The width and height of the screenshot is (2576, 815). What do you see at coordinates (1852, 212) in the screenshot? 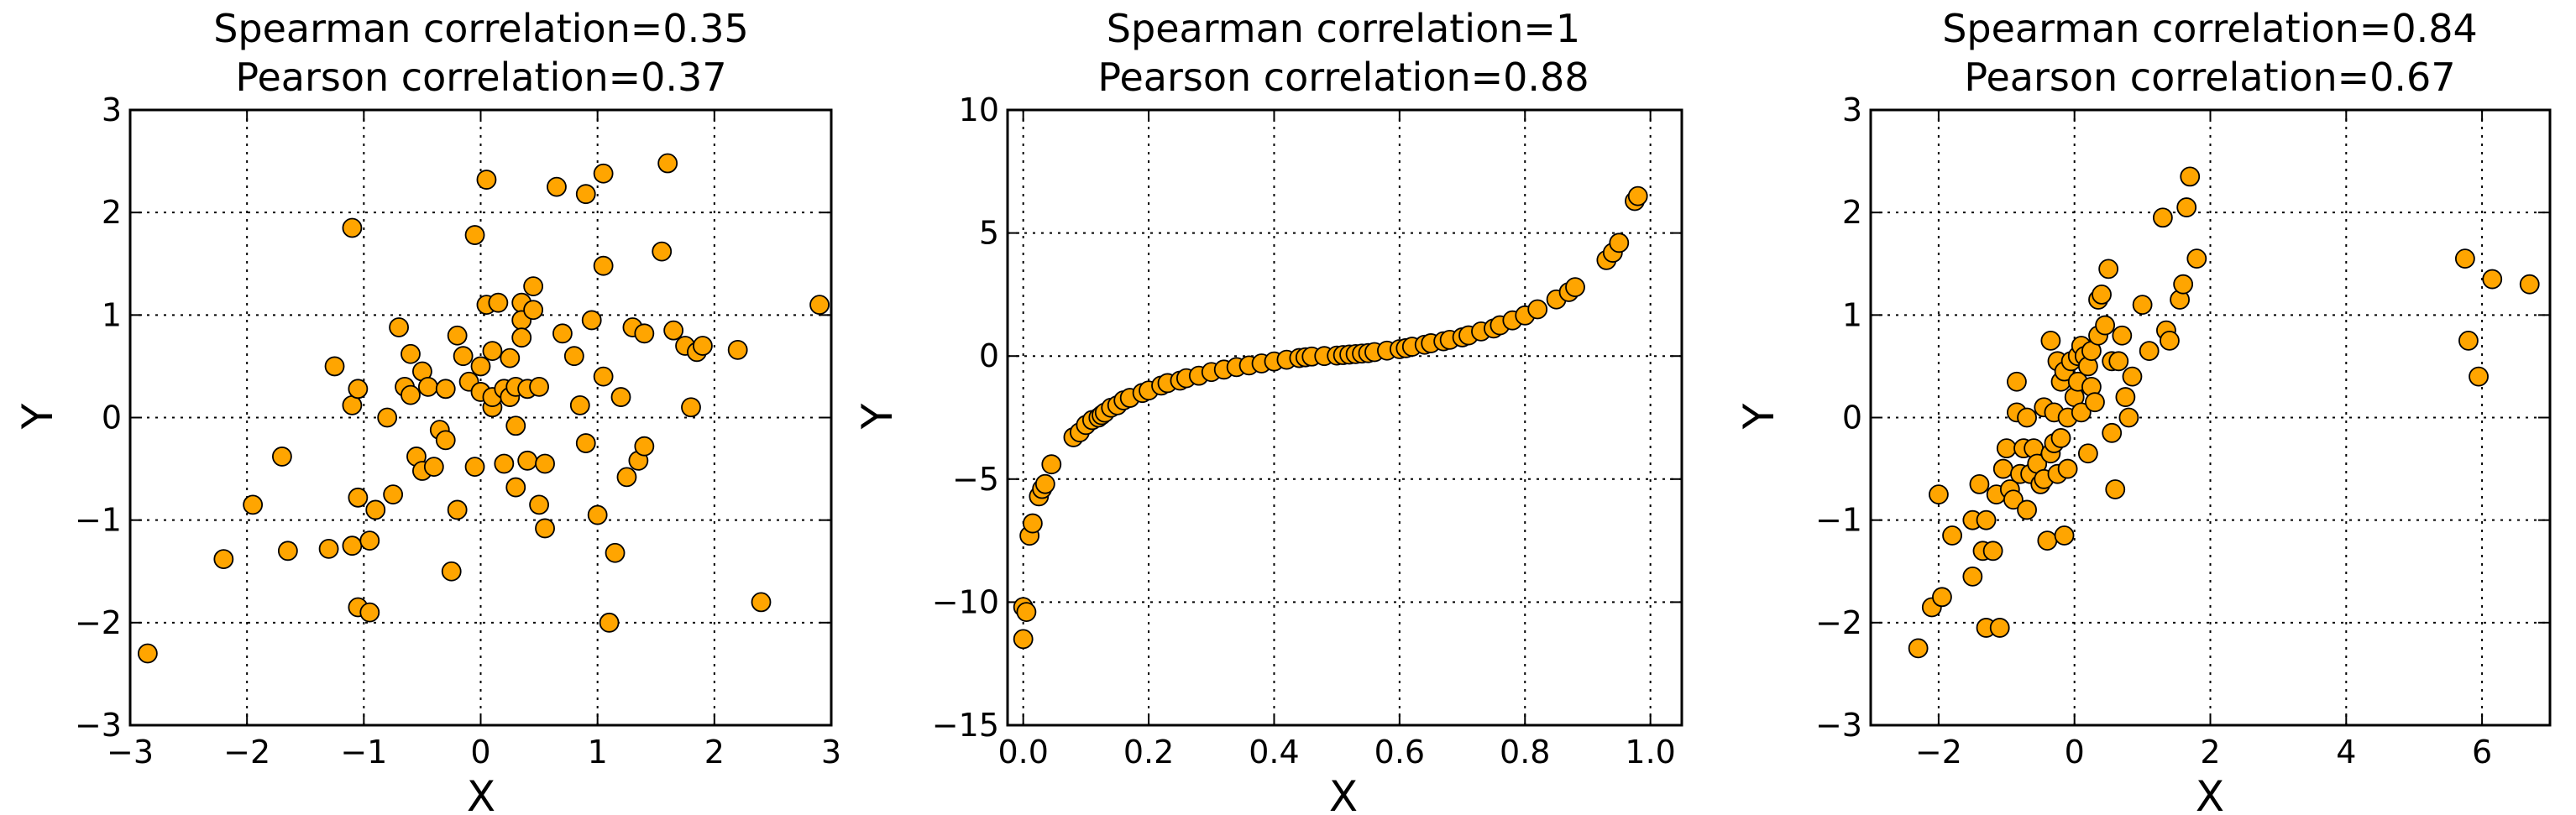
I see `y-tick-label: 2` at bounding box center [1852, 212].